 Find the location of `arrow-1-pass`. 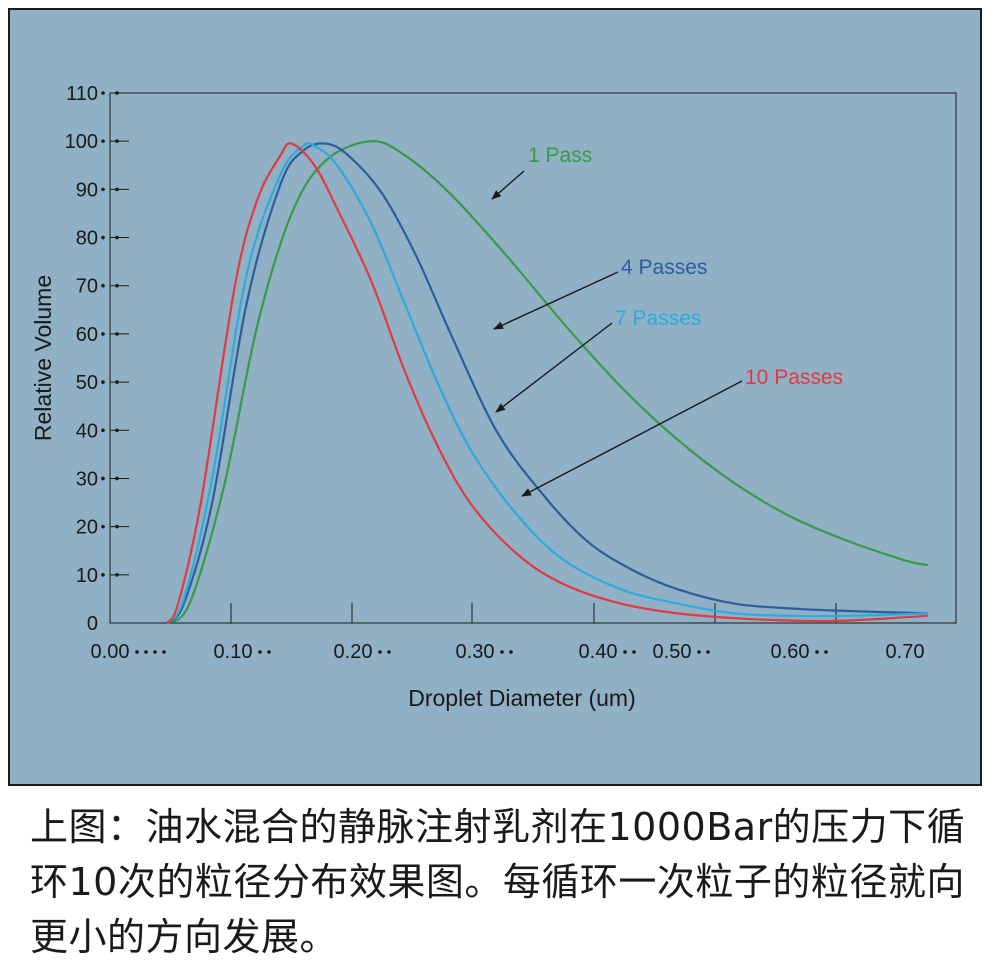

arrow-1-pass is located at coordinates (508, 185).